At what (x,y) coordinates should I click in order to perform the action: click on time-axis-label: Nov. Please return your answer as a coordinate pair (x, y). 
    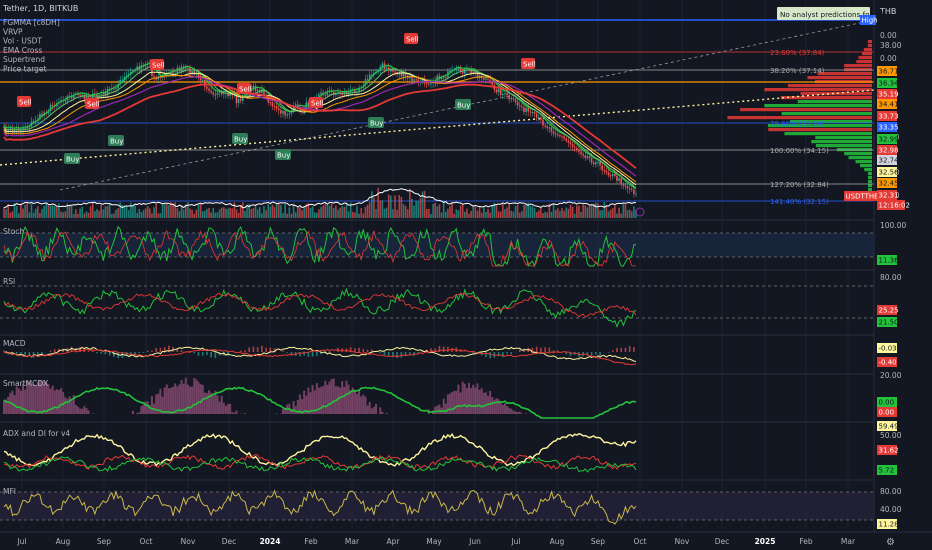
    Looking at the image, I should click on (188, 541).